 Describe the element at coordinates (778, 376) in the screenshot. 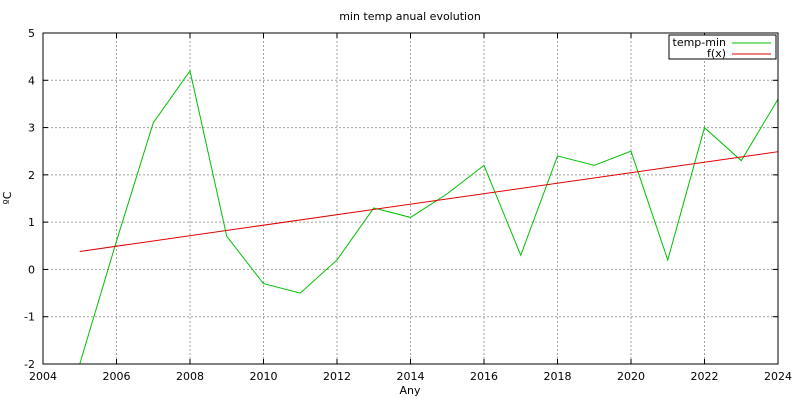

I see `x-tick-label: 2024` at that location.